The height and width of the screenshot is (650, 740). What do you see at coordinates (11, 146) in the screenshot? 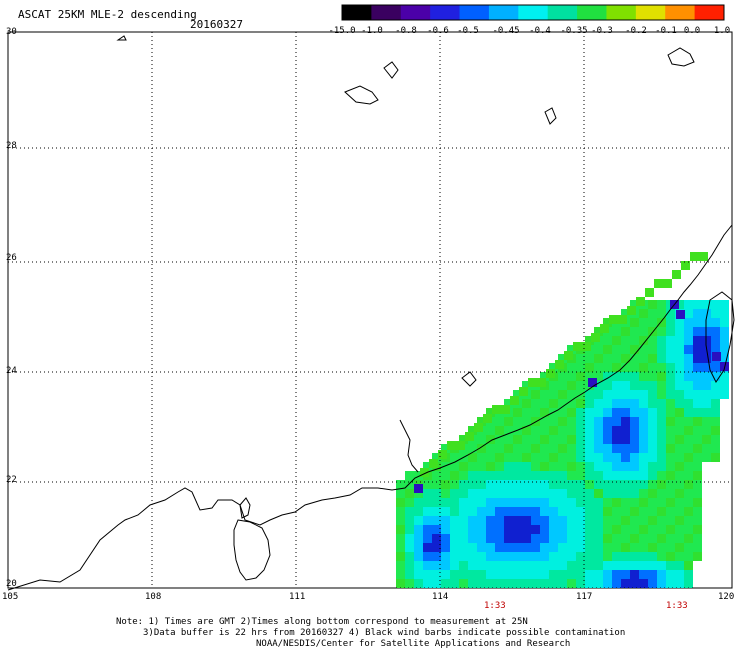
I see `lat-label-28: 28` at bounding box center [11, 146].